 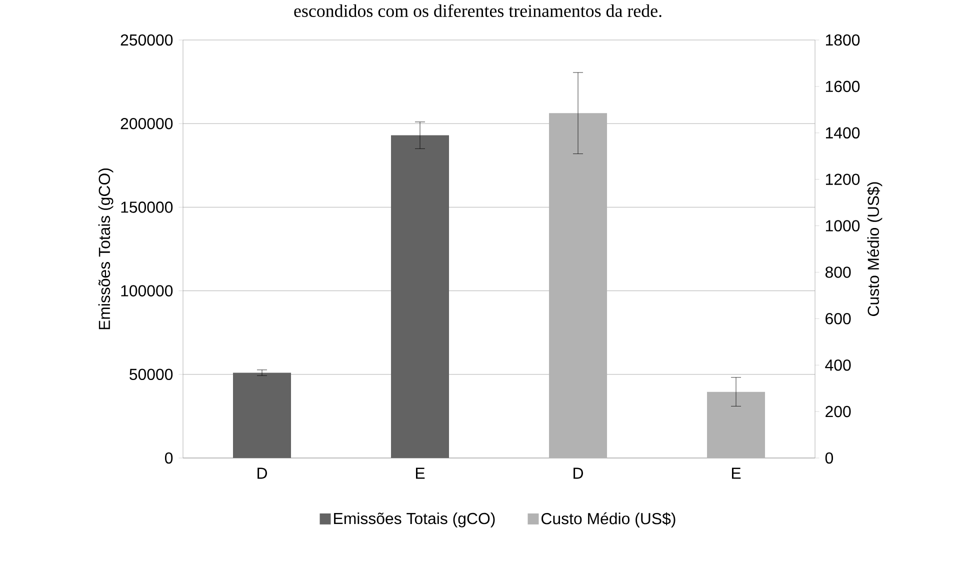 I want to click on y-tick-label: 250000, so click(x=146, y=40).